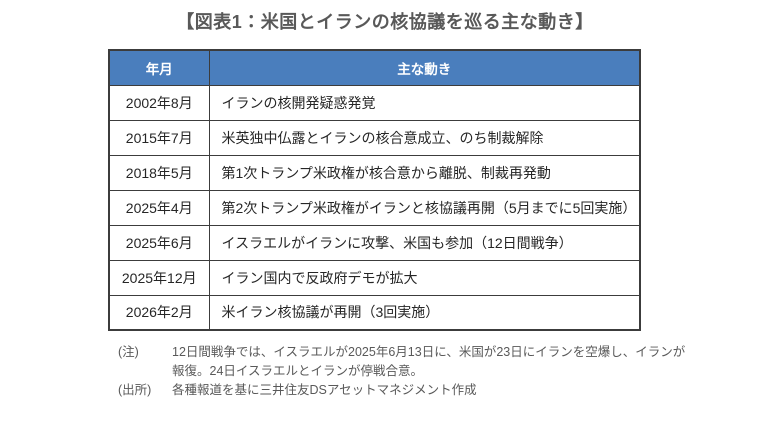 This screenshot has width=770, height=433. I want to click on source-text: 各種報道を基に三井住友DSアセットマネジメント作成, so click(324, 389).